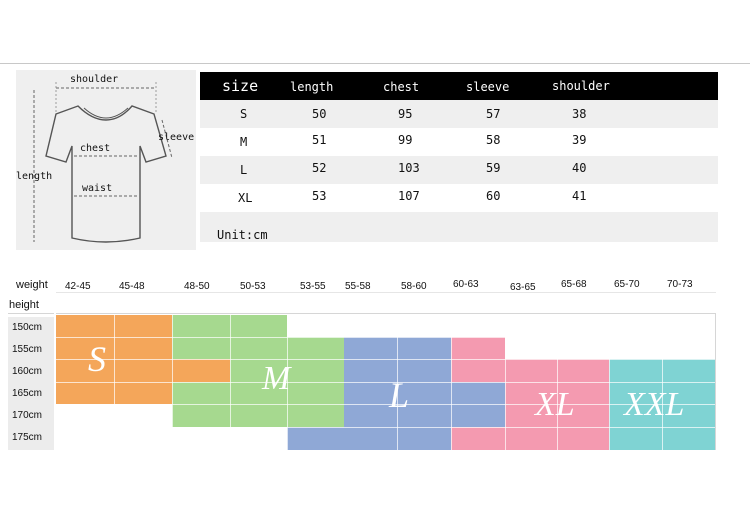 The image size is (750, 530). I want to click on header-length: length, so click(312, 87).